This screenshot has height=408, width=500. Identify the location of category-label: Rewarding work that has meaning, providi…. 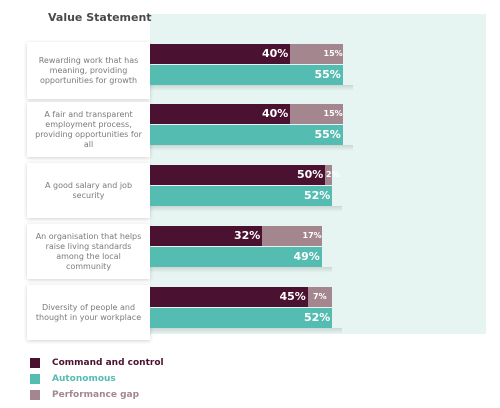
(88, 70).